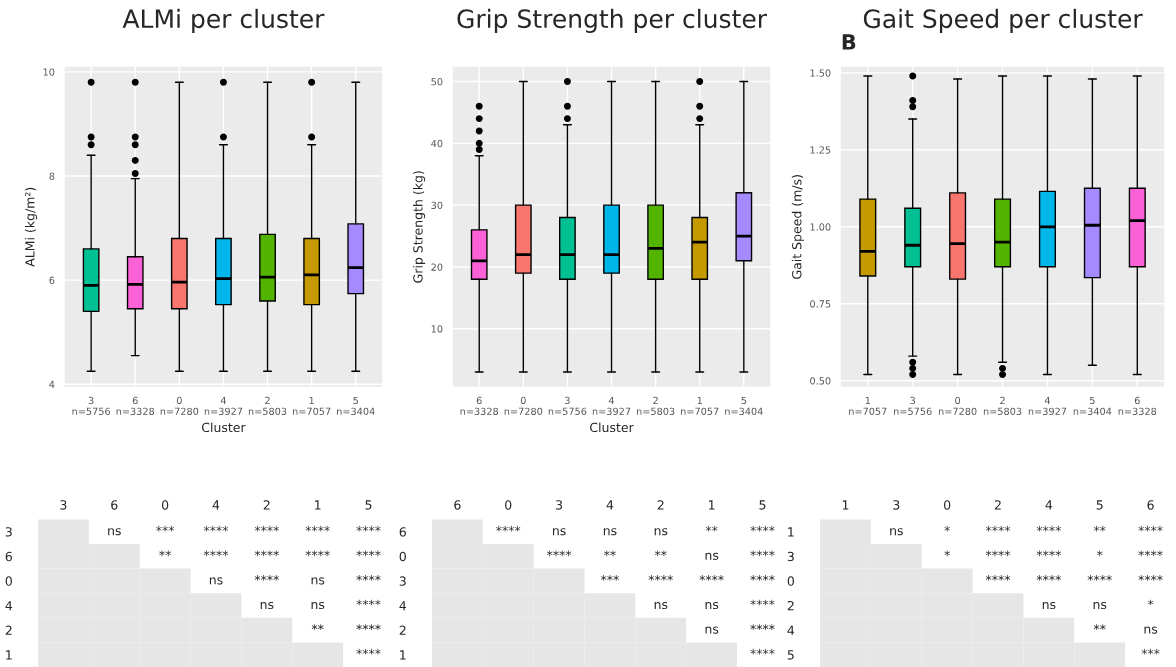 This screenshot has width=1176, height=667. What do you see at coordinates (820, 381) in the screenshot?
I see `y-tick-label: 0.50` at bounding box center [820, 381].